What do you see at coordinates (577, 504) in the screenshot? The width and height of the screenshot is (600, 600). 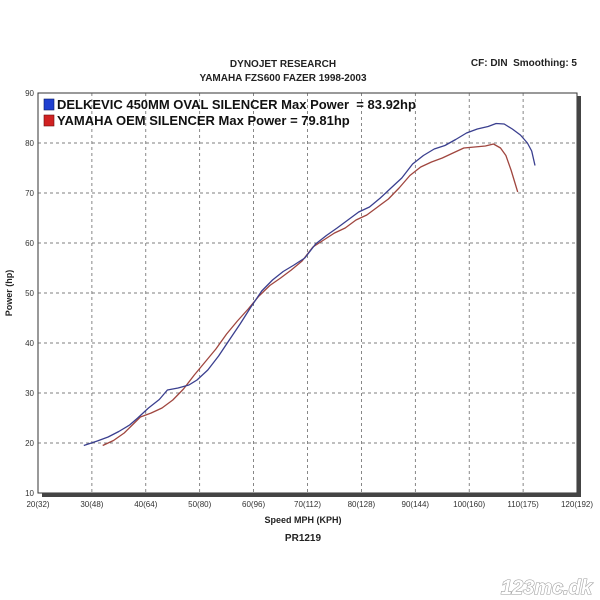 I see `x-tick-label: 120(192)` at bounding box center [577, 504].